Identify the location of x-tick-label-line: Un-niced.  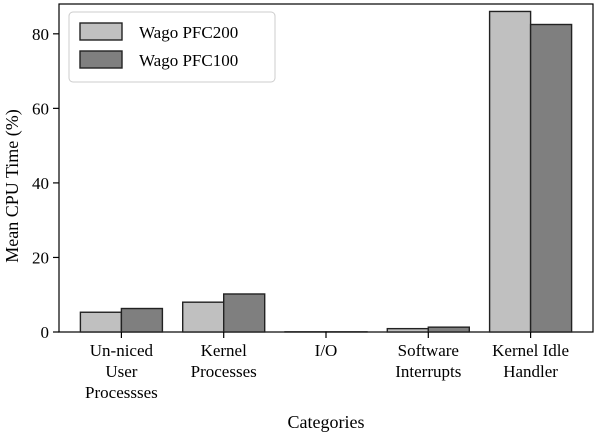
(122, 350).